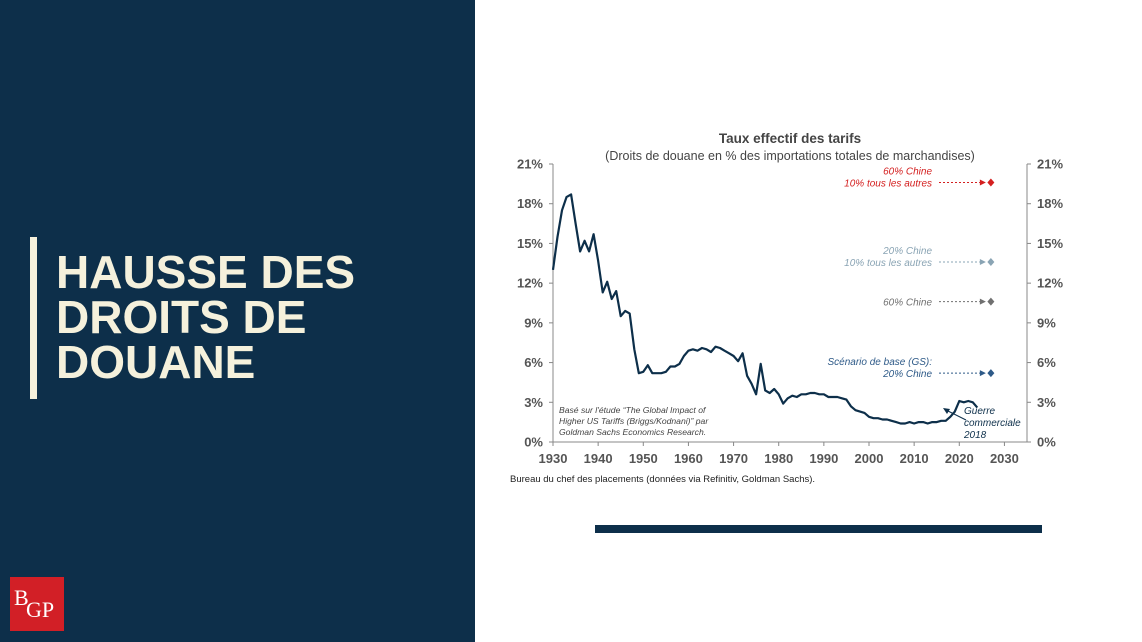  What do you see at coordinates (733, 458) in the screenshot?
I see `x-tick-label: 1970` at bounding box center [733, 458].